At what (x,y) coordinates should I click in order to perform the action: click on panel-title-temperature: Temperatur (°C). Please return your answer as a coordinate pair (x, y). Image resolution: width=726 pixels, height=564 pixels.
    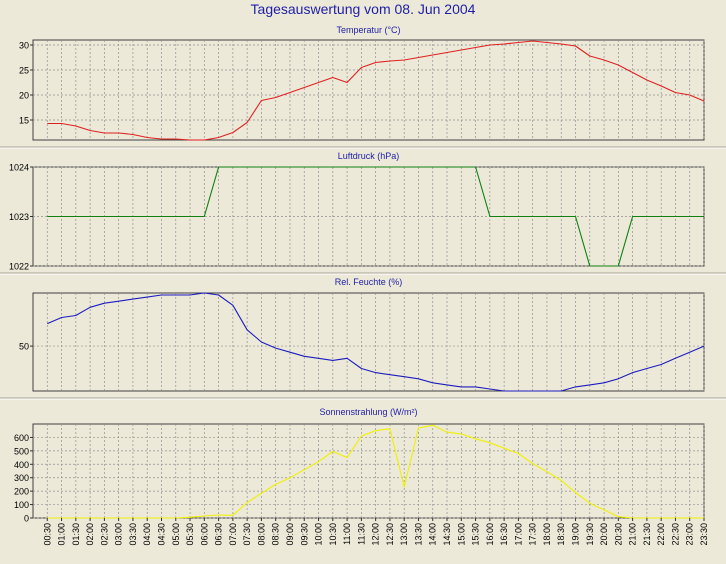
    Looking at the image, I should click on (368, 30).